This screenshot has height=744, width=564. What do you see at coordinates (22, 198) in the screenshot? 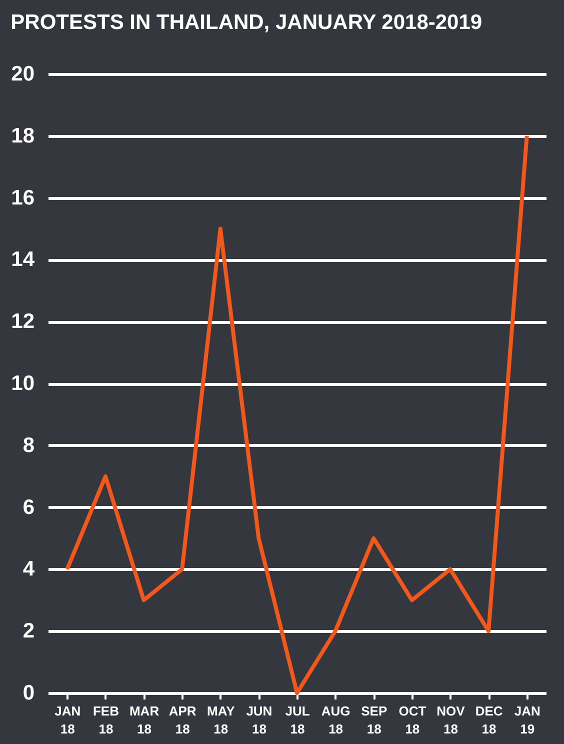
I see `y-tick-label: 16` at bounding box center [22, 198].